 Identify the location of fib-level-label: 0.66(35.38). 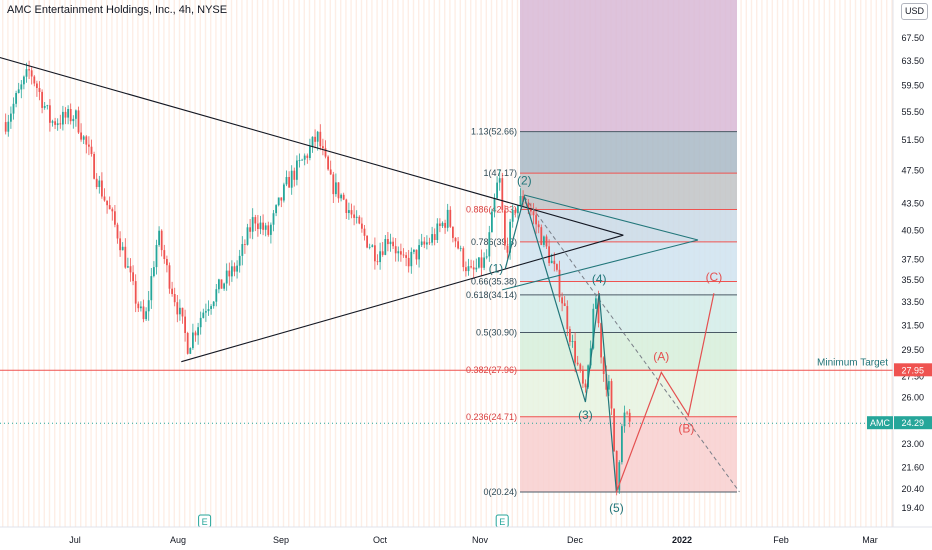
(494, 282).